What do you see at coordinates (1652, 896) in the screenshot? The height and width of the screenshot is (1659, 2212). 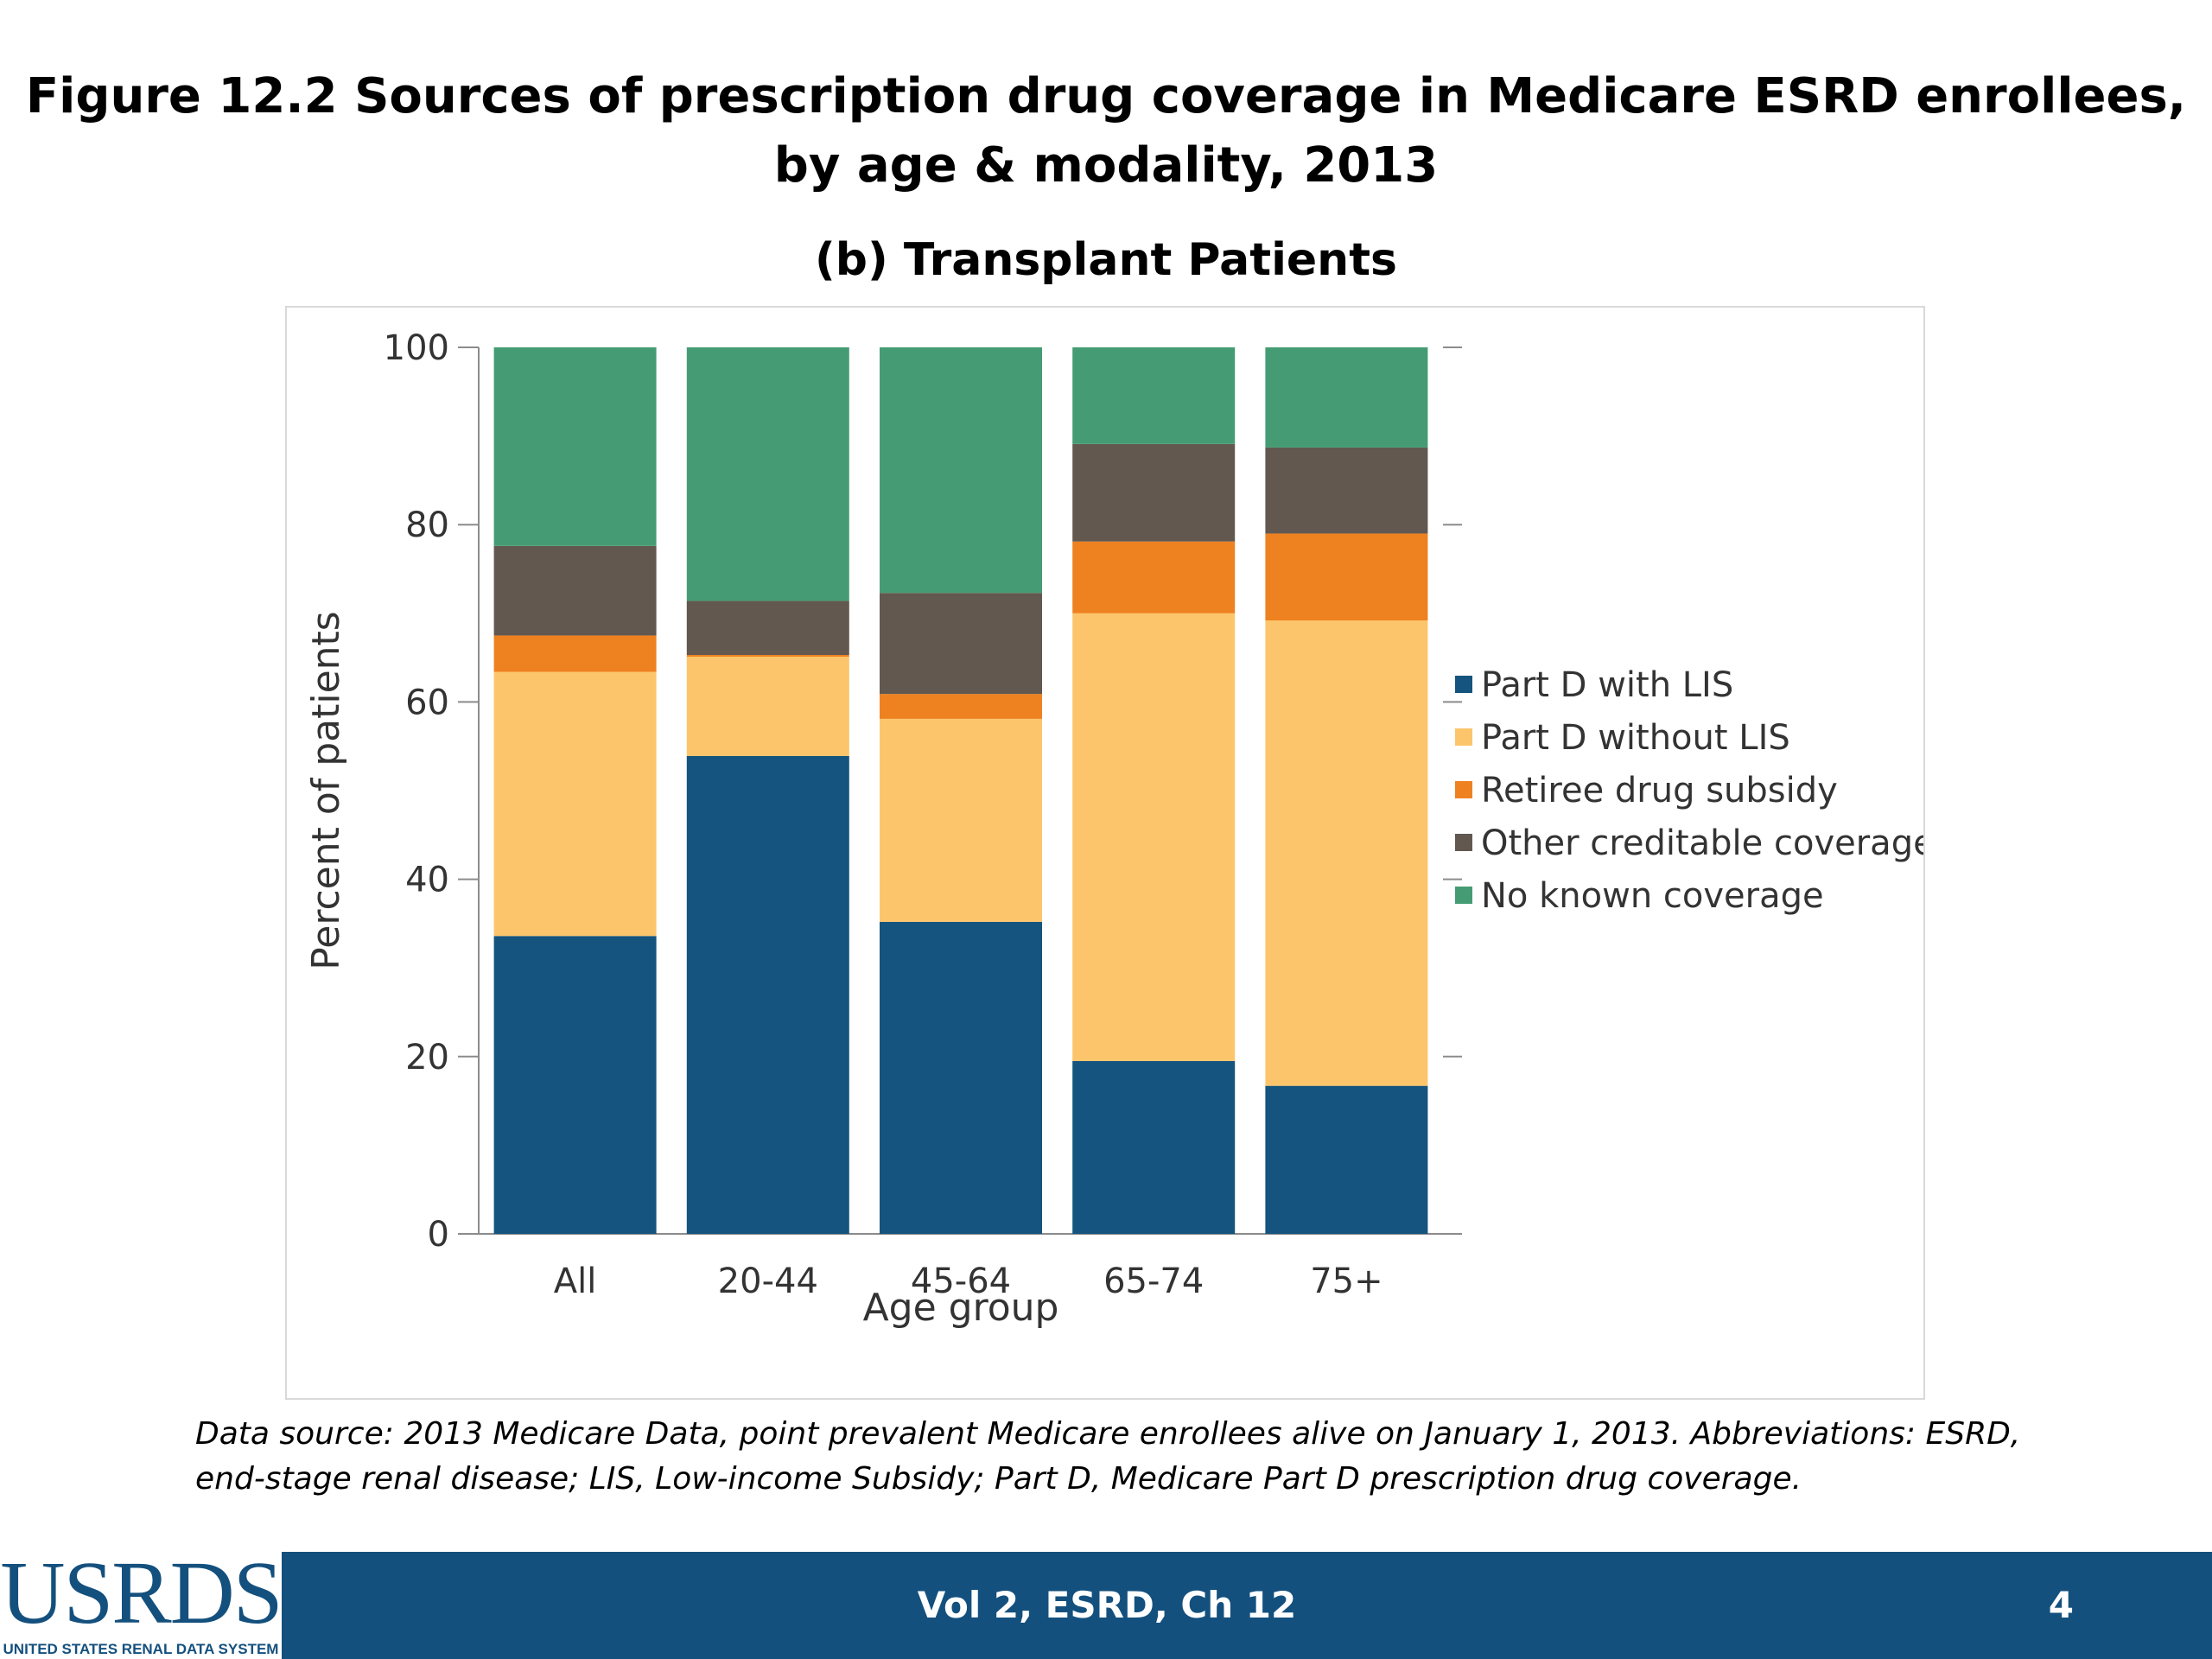 I see `legend-label: No known coverage` at bounding box center [1652, 896].